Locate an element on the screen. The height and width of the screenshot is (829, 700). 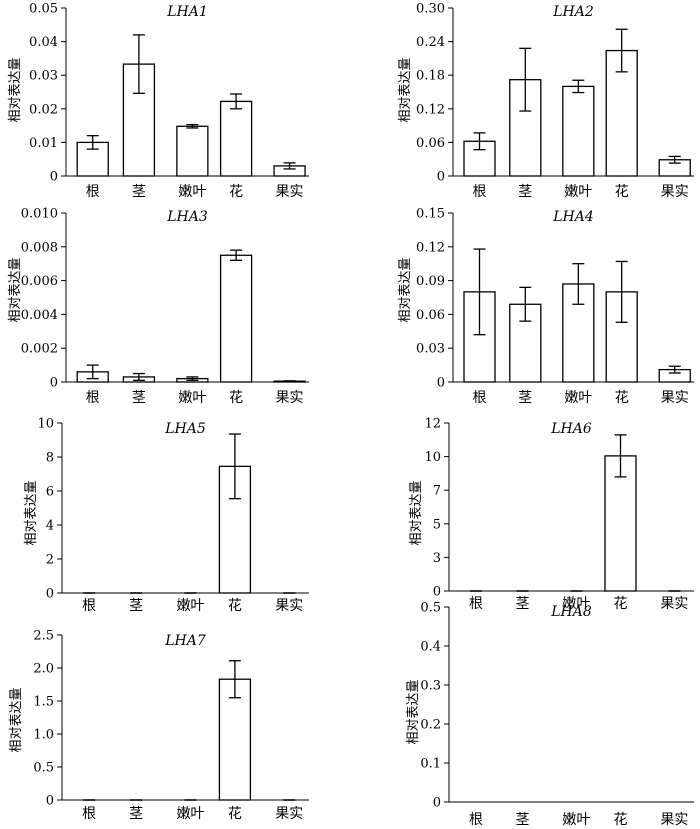
chart-title: LHA8 is located at coordinates (571, 612).